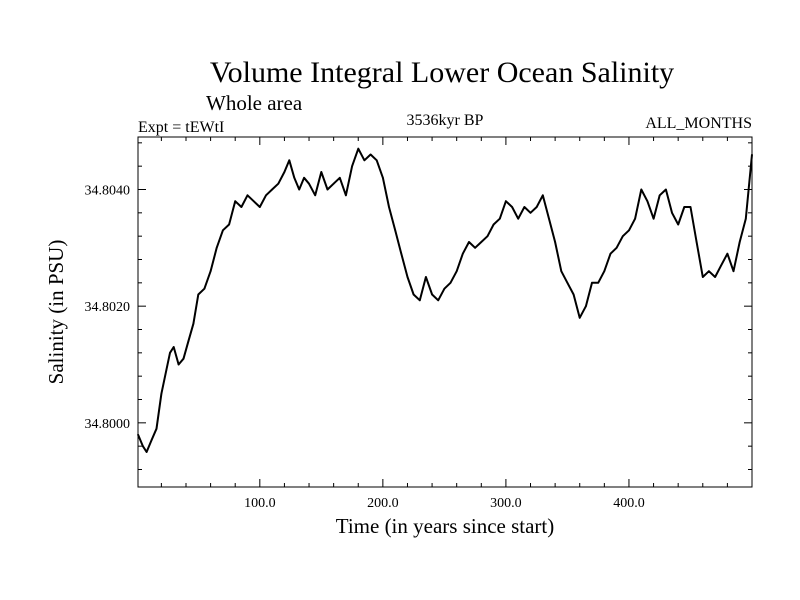  Describe the element at coordinates (56, 312) in the screenshot. I see `y-axis-label: Salinity (in PSU)` at that location.